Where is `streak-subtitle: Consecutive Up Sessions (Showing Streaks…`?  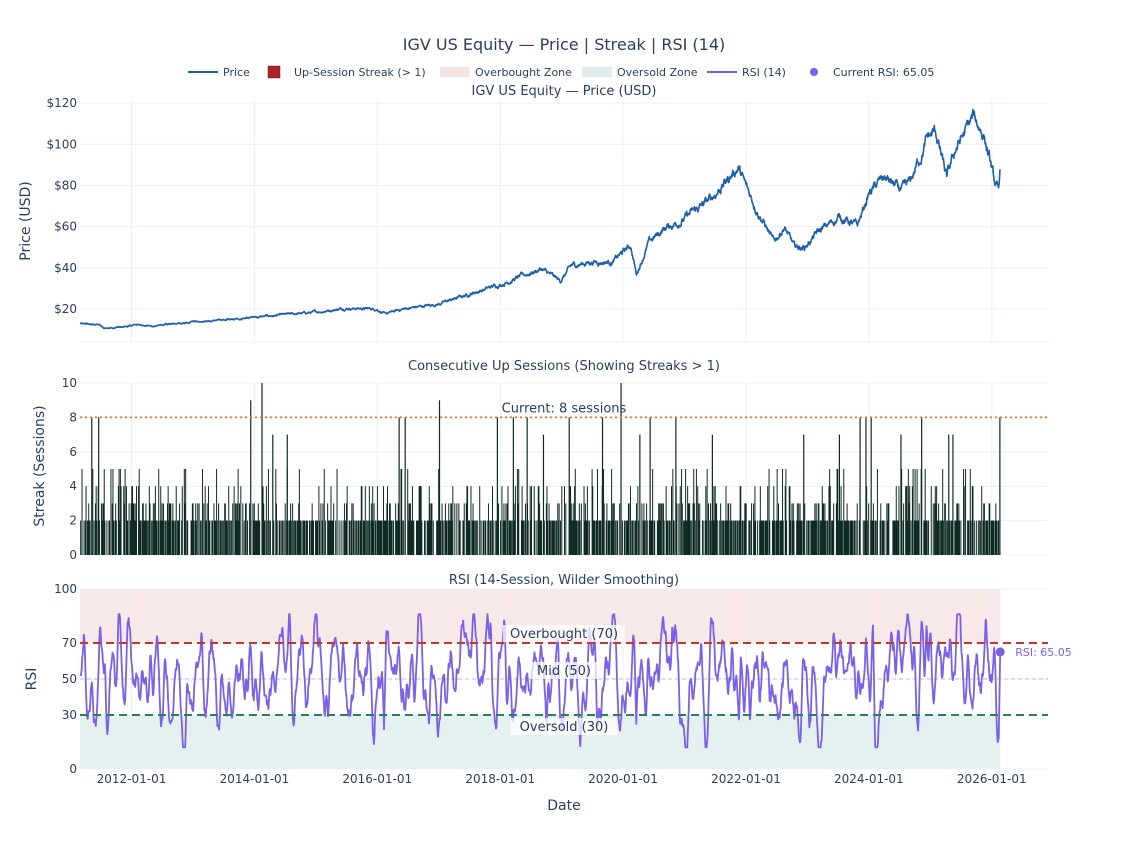
streak-subtitle: Consecutive Up Sessions (Showing Streaks… is located at coordinates (564, 366).